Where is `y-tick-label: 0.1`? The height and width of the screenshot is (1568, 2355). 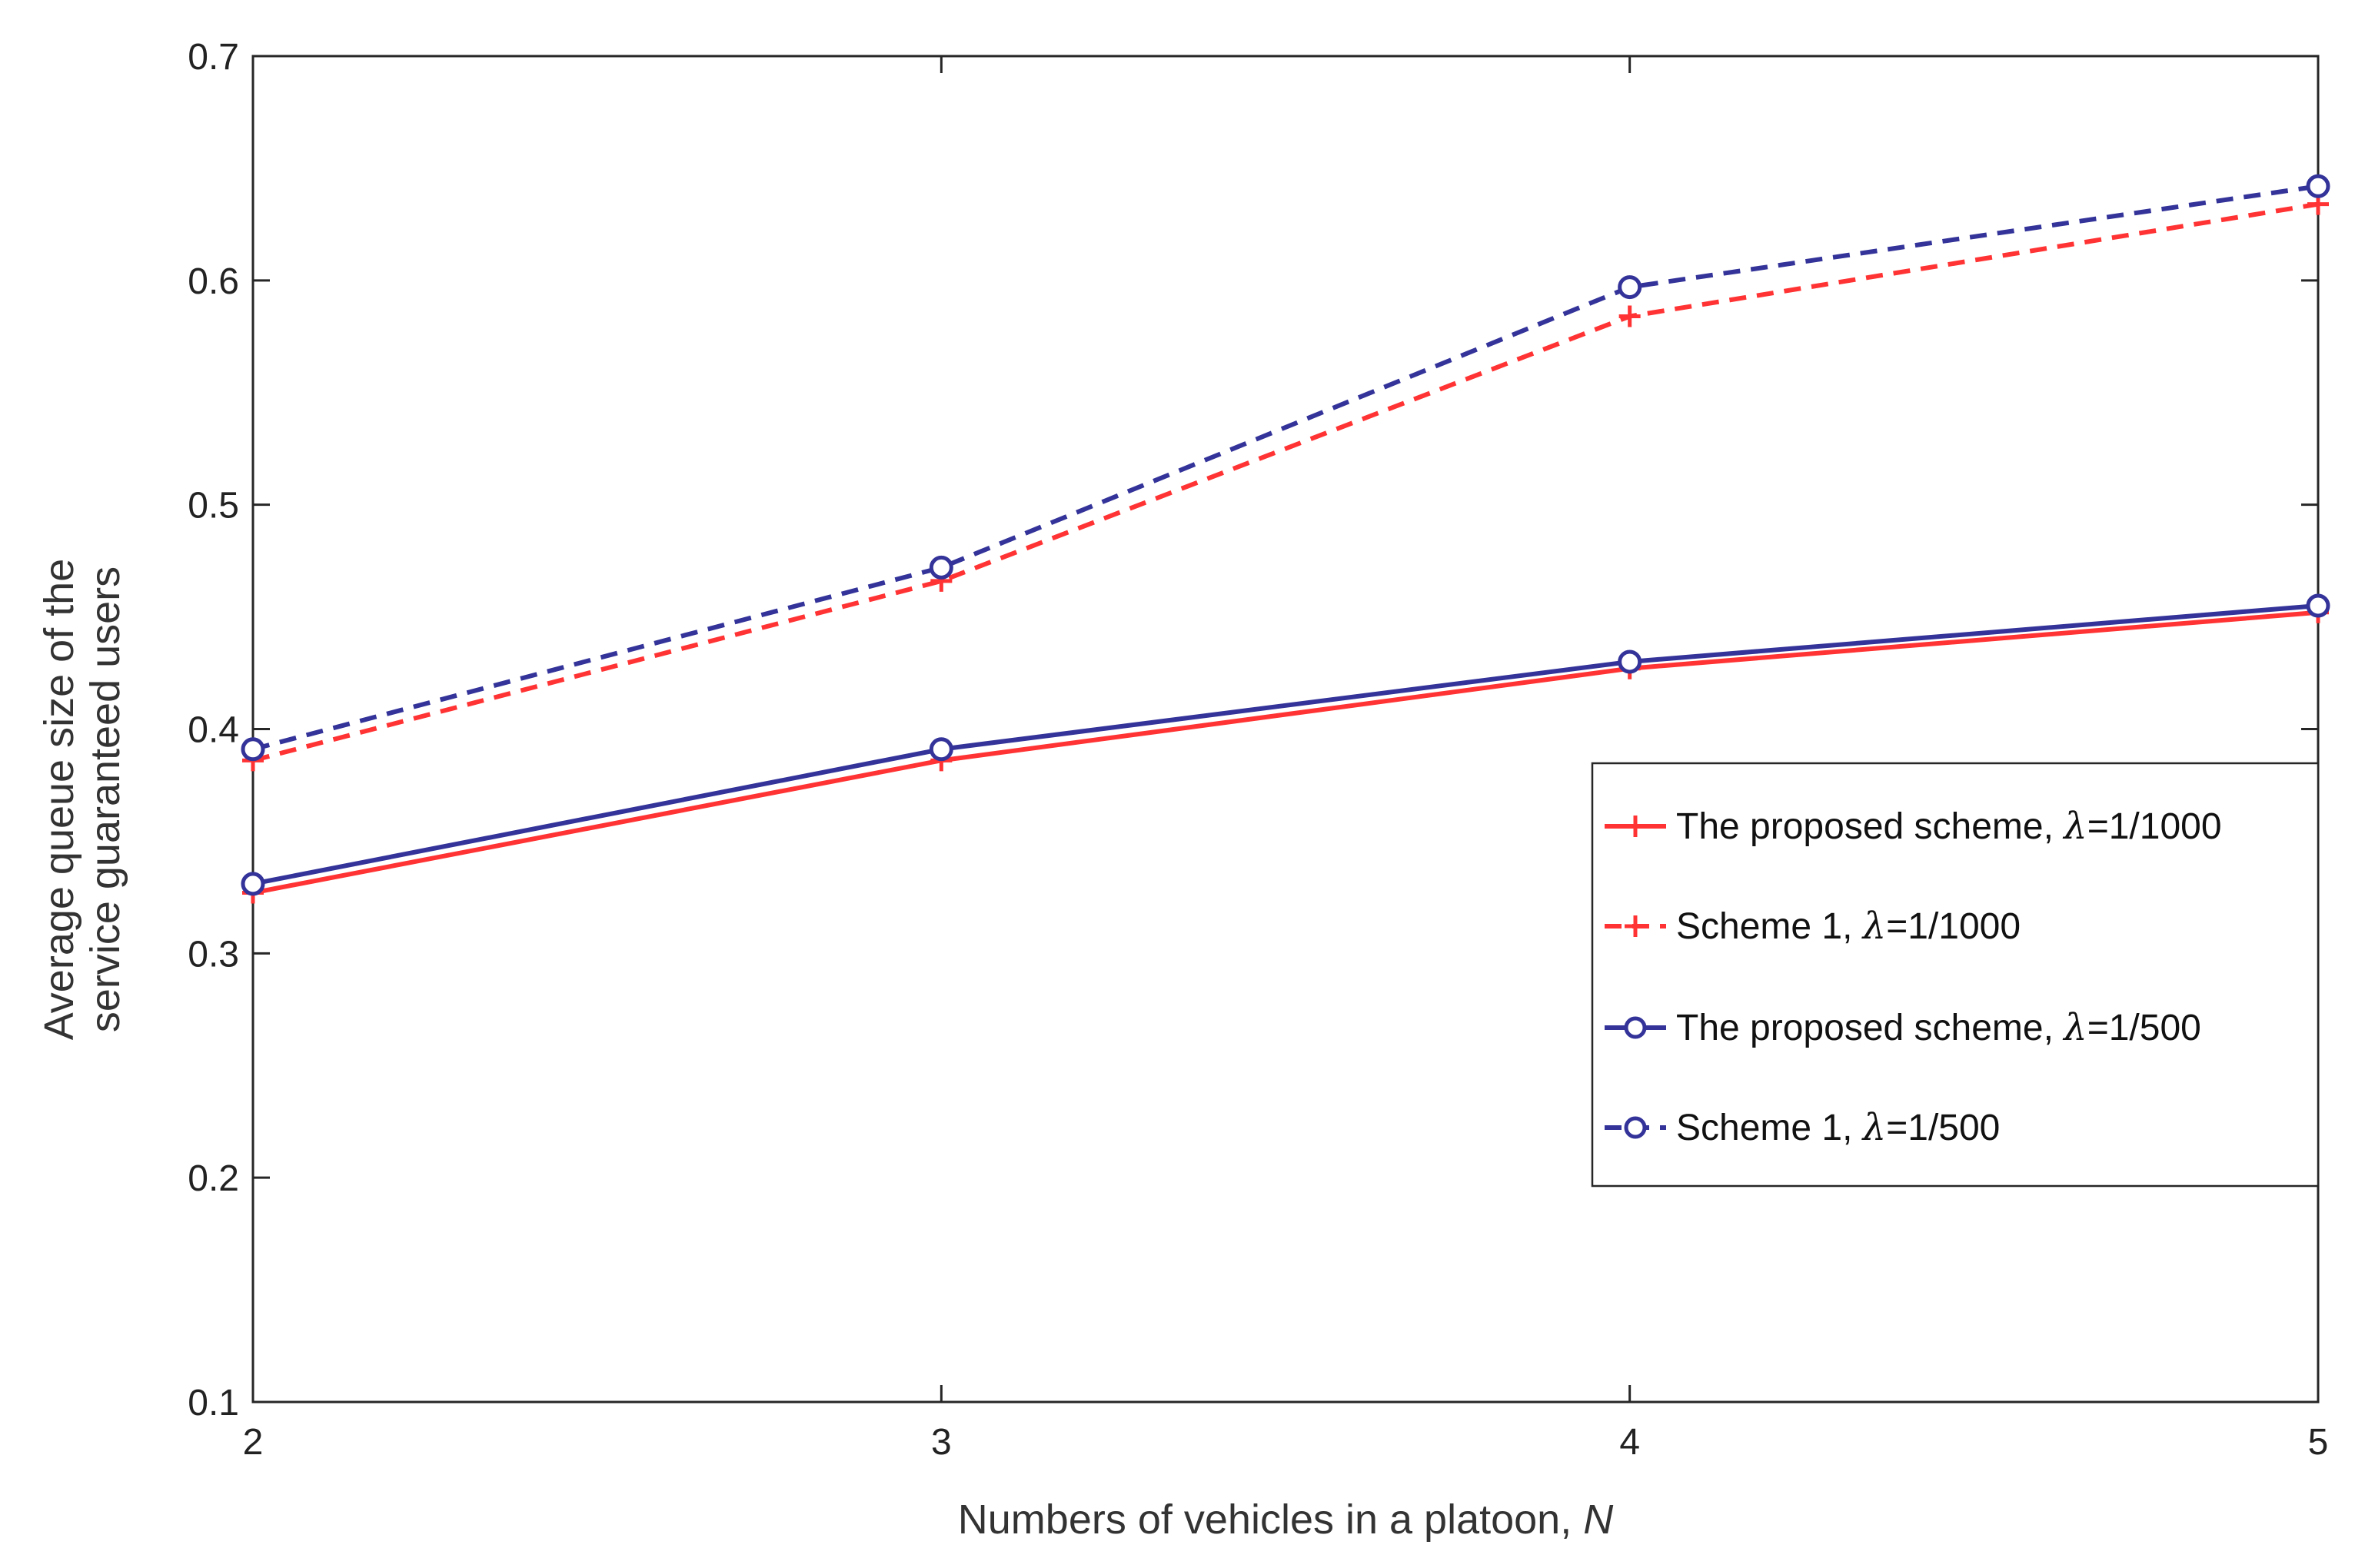 y-tick-label: 0.1 is located at coordinates (213, 1403).